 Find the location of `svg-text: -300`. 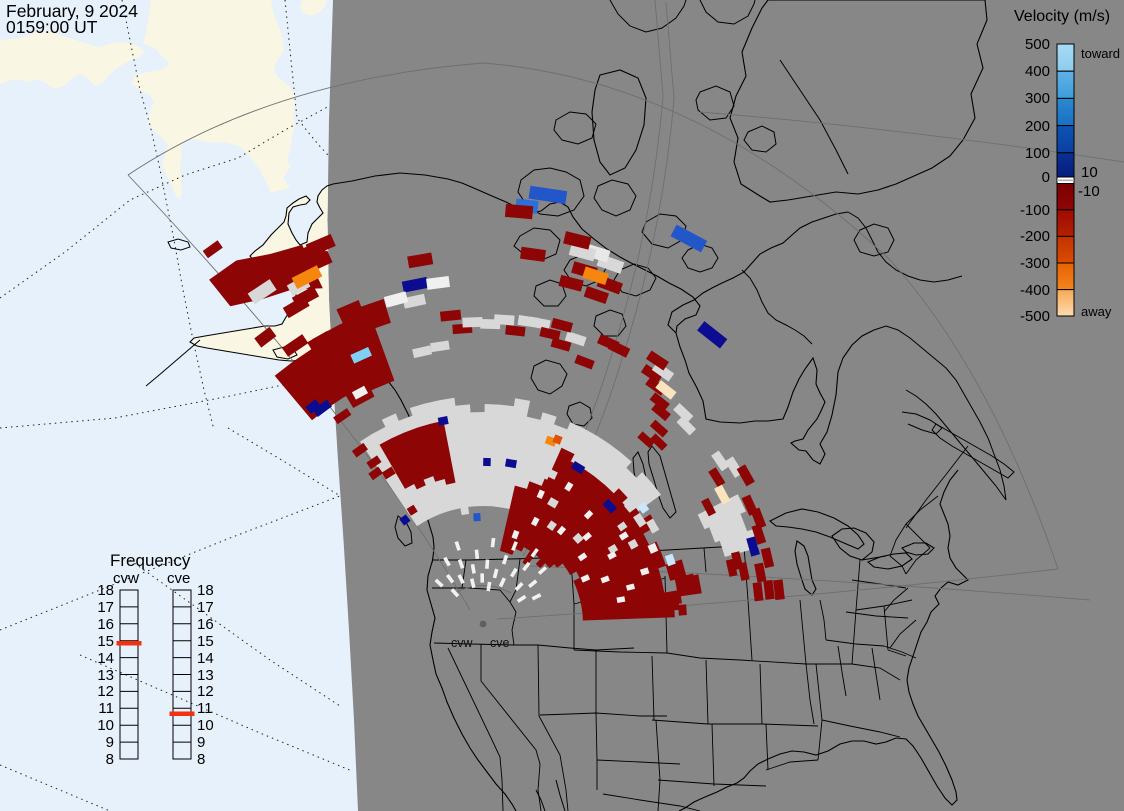

svg-text: -300 is located at coordinates (1035, 263).